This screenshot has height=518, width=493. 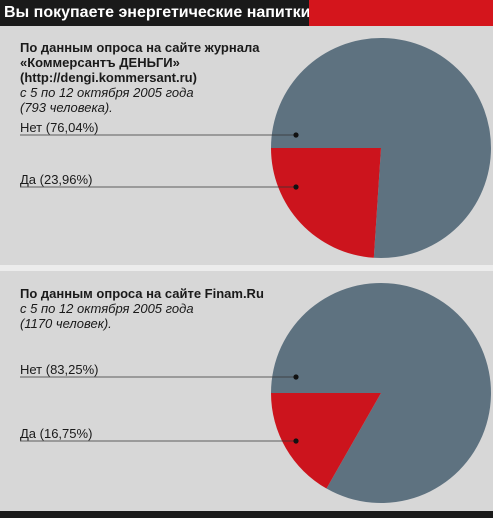 I want to click on chart-2-label-no: Нет (83,25%), so click(x=59, y=369).